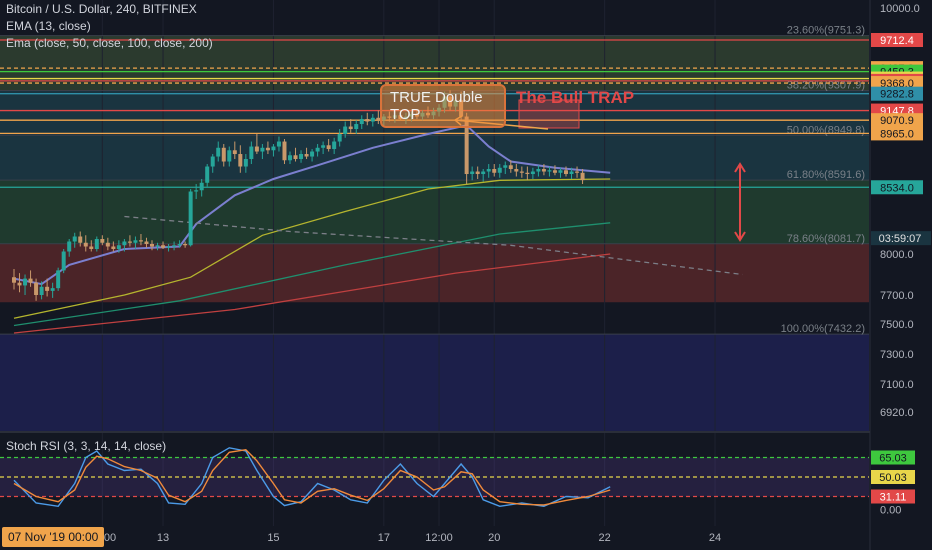 The height and width of the screenshot is (550, 932). Describe the element at coordinates (163, 538) in the screenshot. I see `time-tick-1: 13` at that location.